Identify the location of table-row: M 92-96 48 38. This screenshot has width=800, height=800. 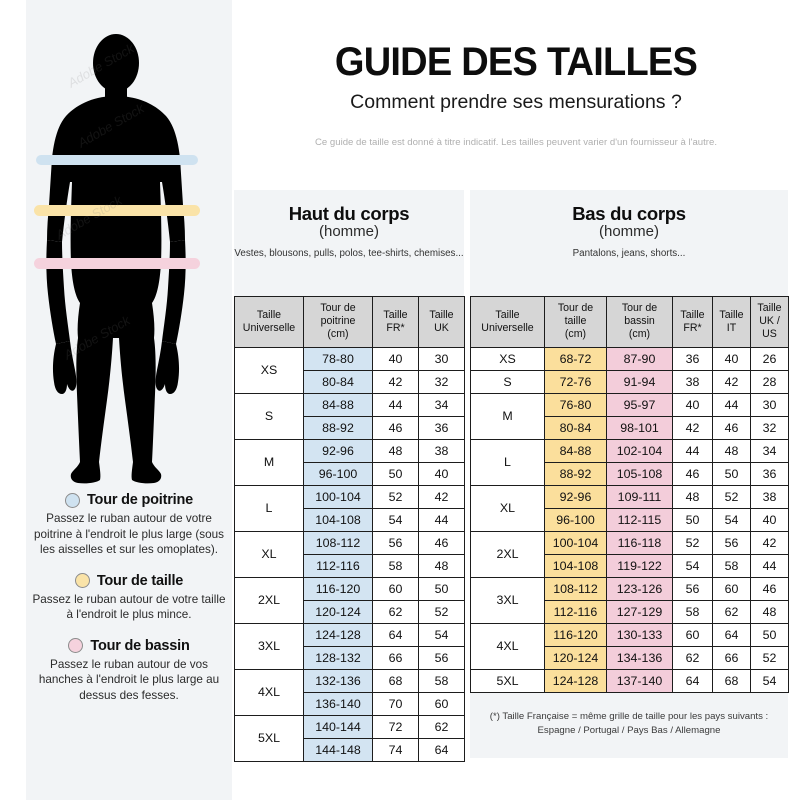
(349, 462).